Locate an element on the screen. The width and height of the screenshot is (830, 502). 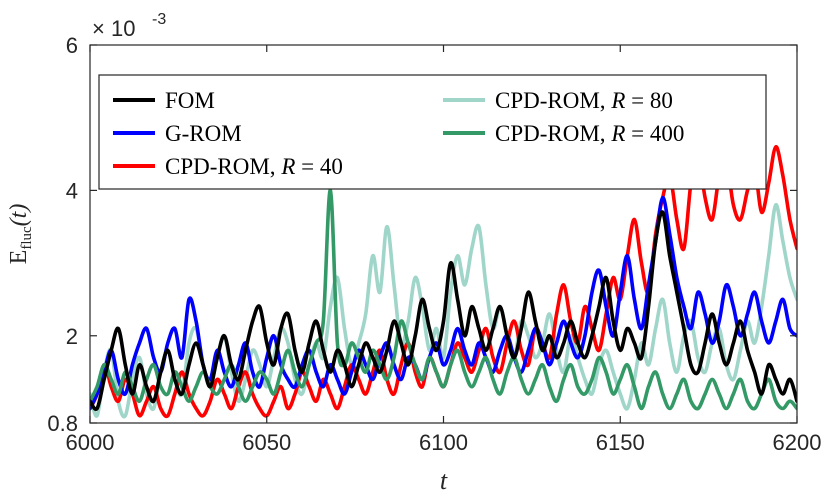
legend-label-g-rom: G-ROM is located at coordinates (203, 133).